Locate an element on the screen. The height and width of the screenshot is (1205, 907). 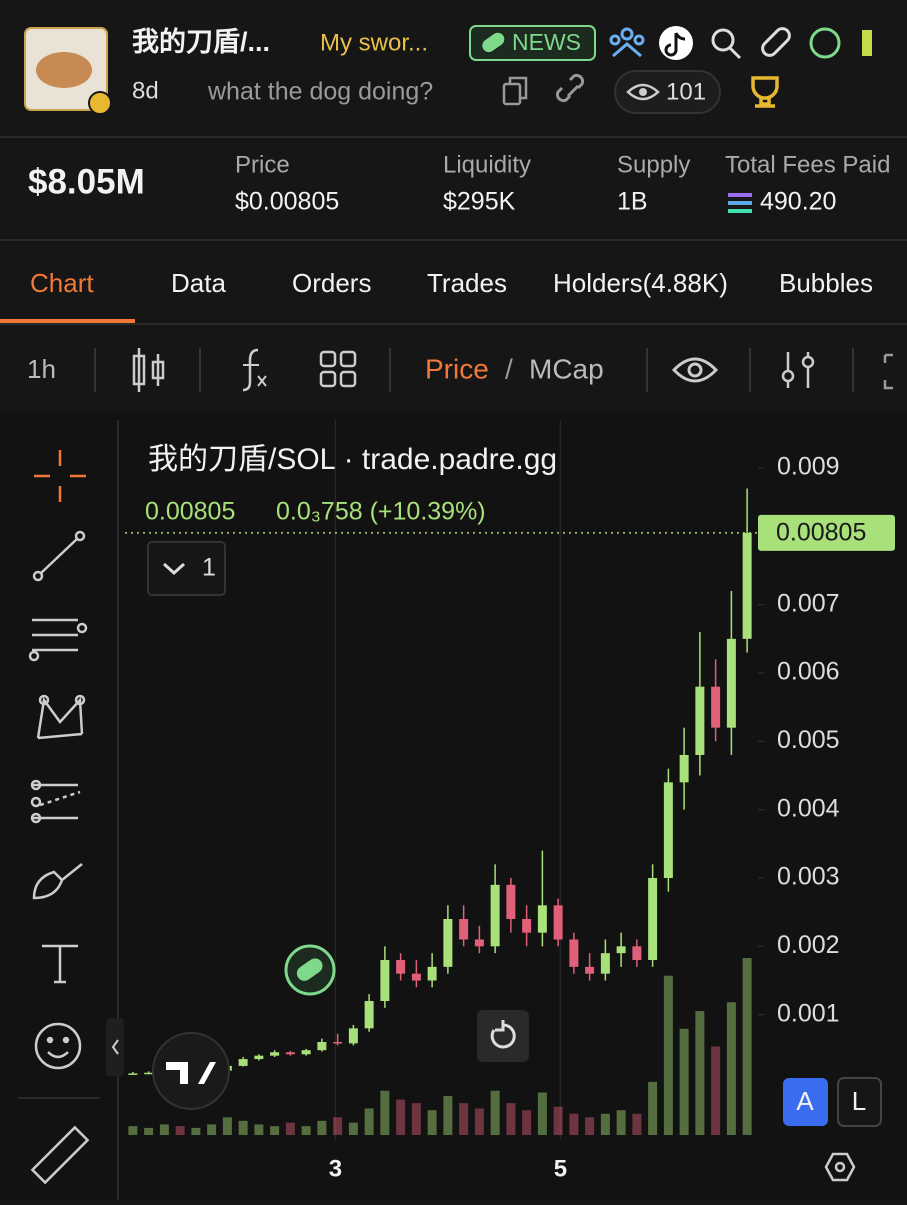
extra-icon is located at coordinates (867, 43).